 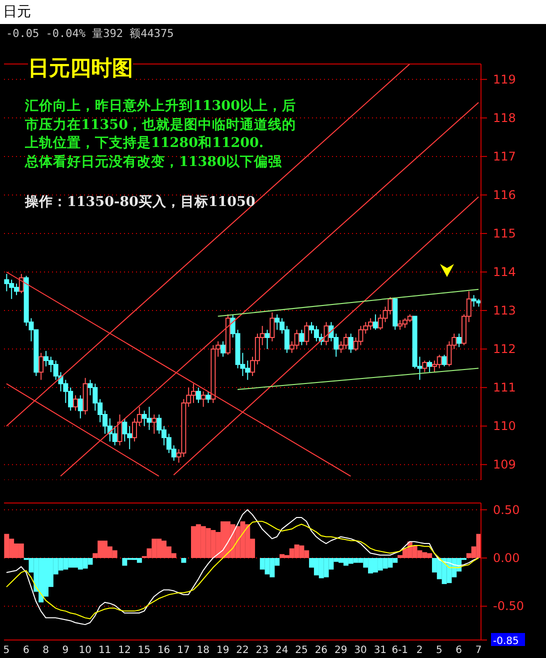 I want to click on y-tick-label: 115, so click(x=504, y=233).